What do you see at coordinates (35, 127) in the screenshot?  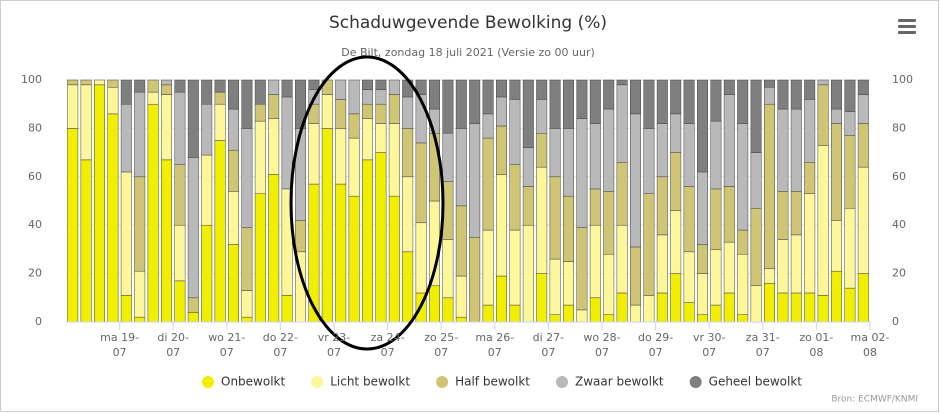 I see `y-tick-label: 80` at bounding box center [35, 127].